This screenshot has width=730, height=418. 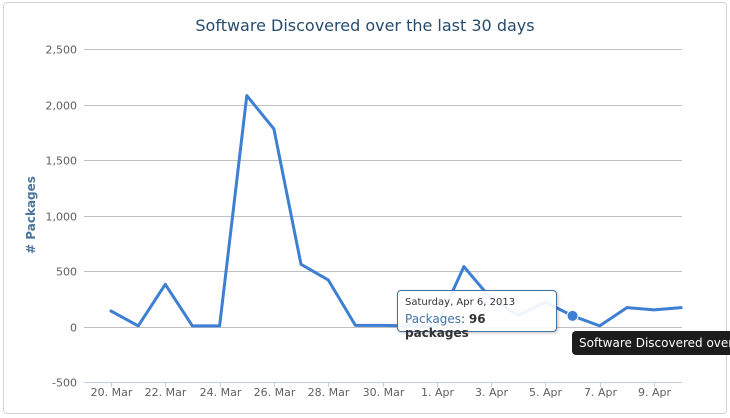 I want to click on y-tick-label: 1,500, so click(x=62, y=161).